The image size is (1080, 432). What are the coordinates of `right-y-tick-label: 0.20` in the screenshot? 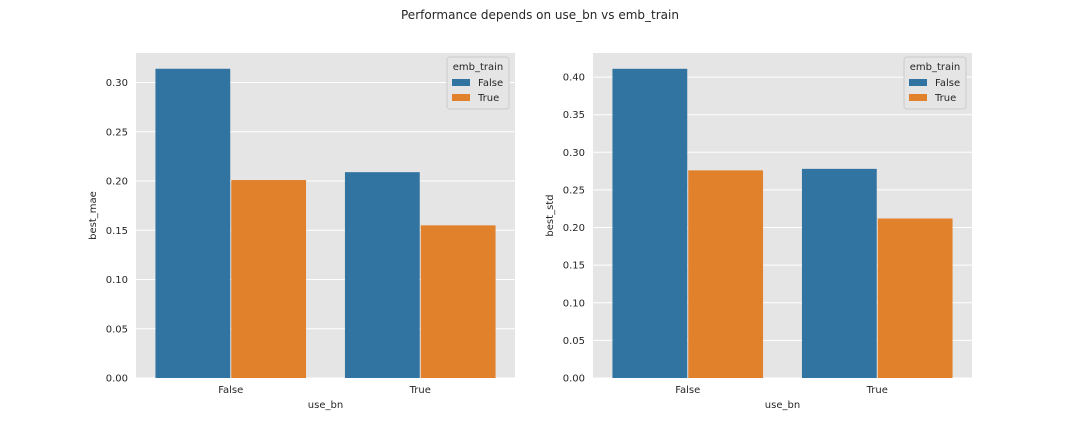 It's located at (574, 228).